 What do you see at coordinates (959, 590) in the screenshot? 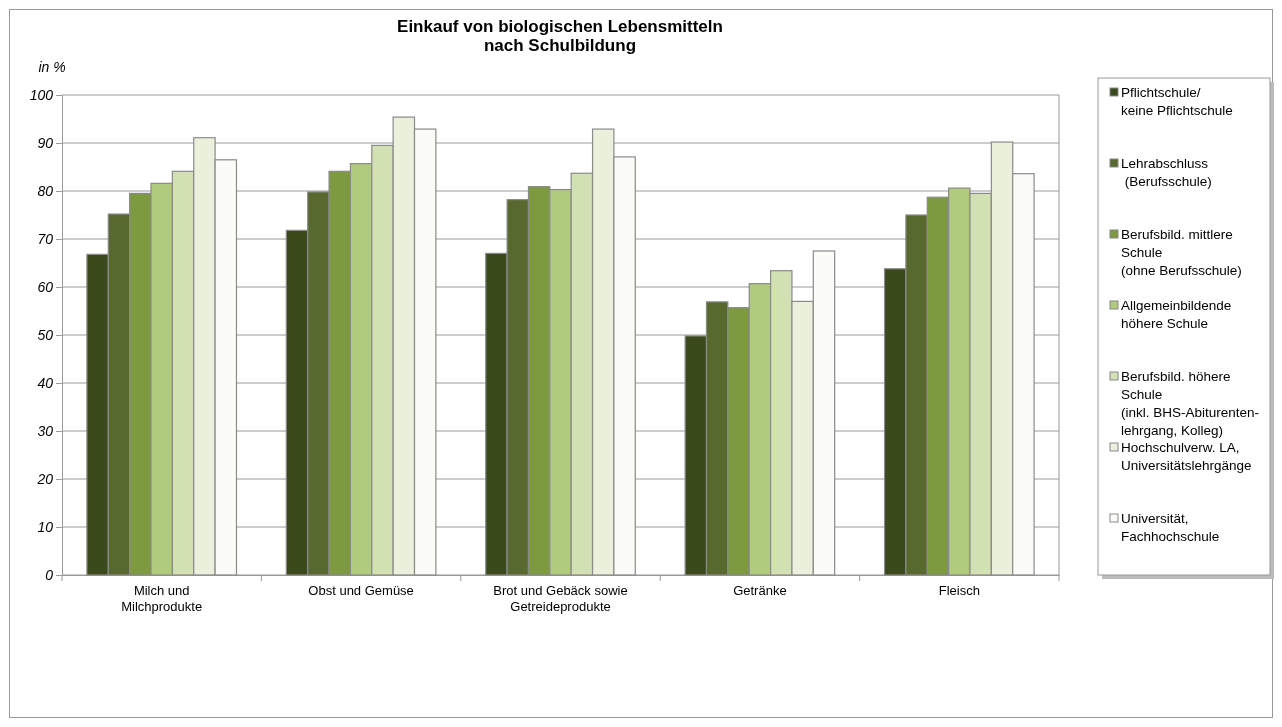
I see `x-tick-label: Fleisch` at bounding box center [959, 590].